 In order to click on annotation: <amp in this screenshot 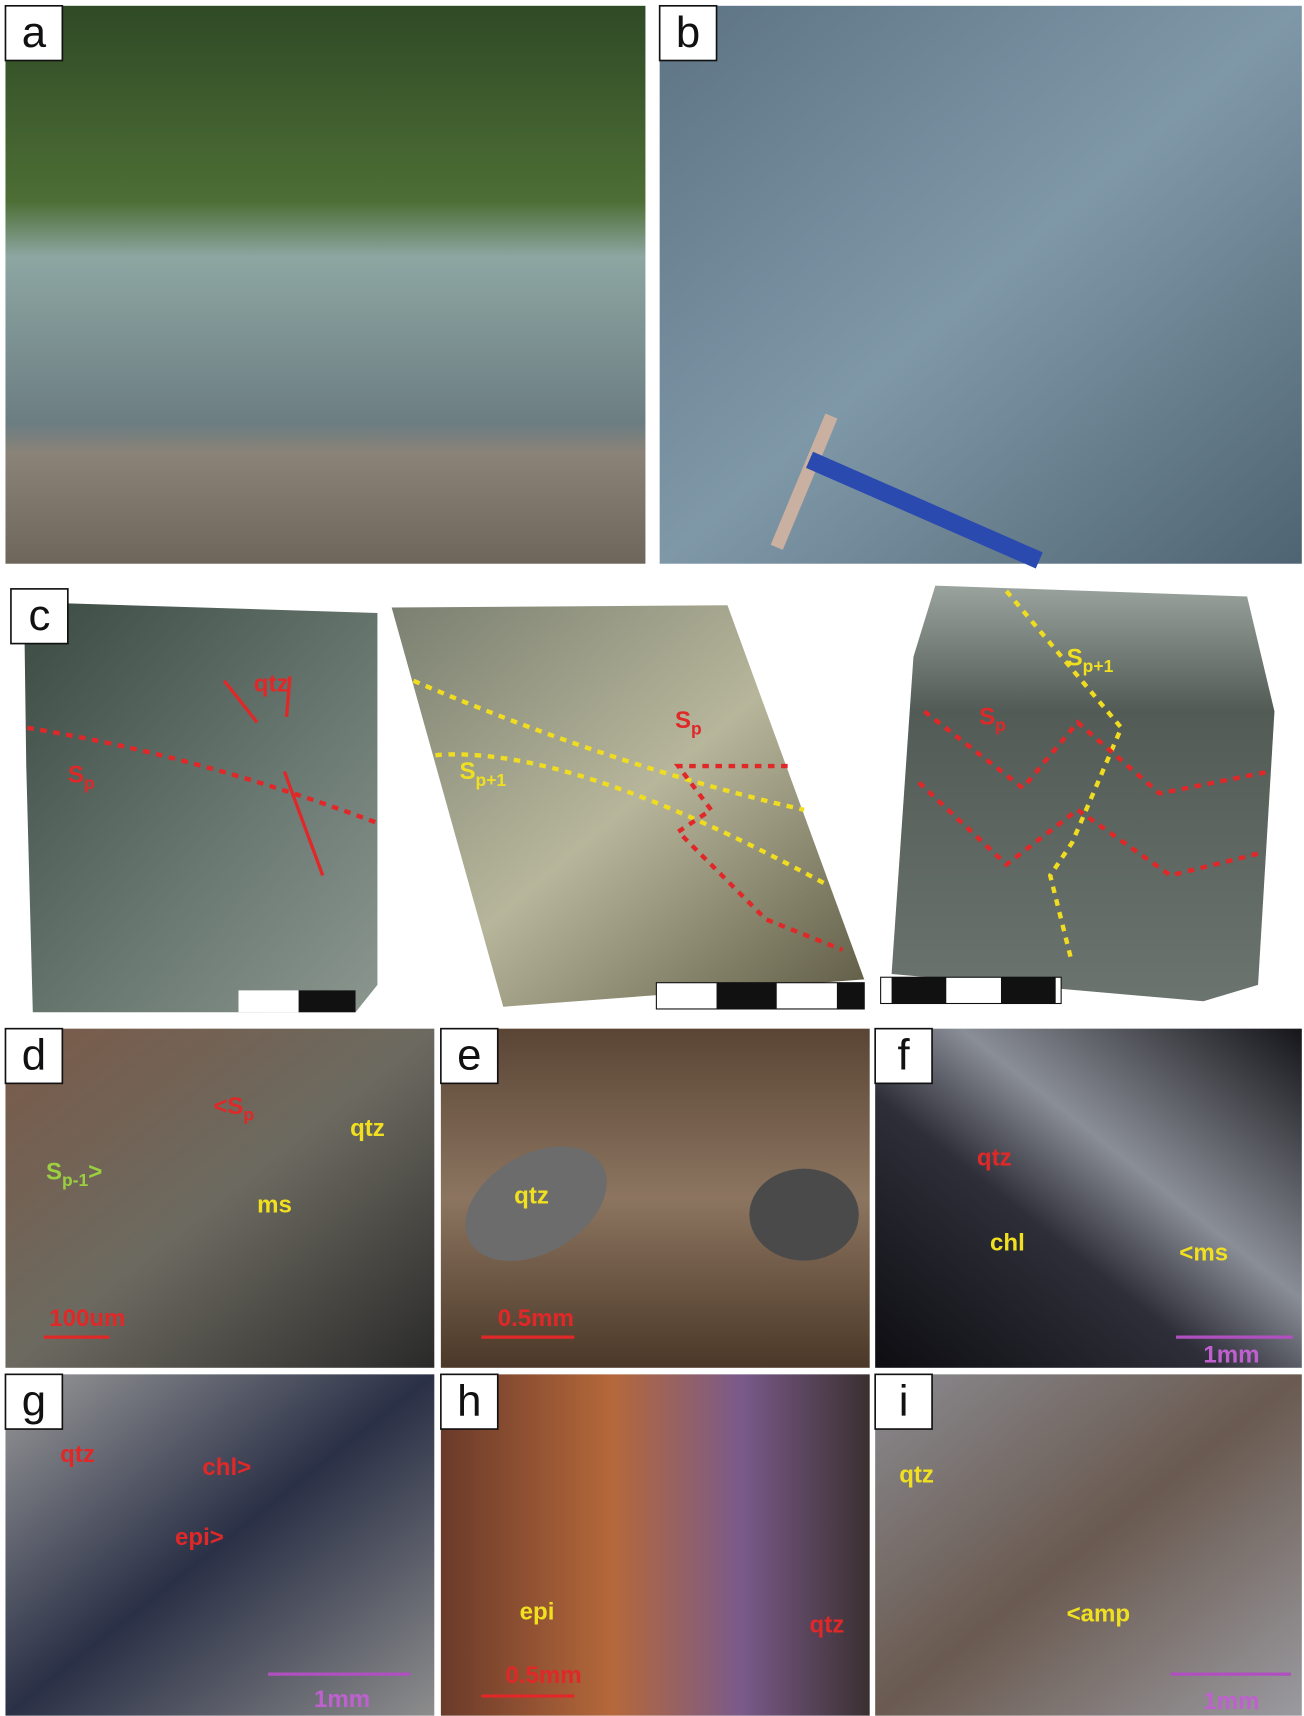, I will do `click(1098, 1614)`.